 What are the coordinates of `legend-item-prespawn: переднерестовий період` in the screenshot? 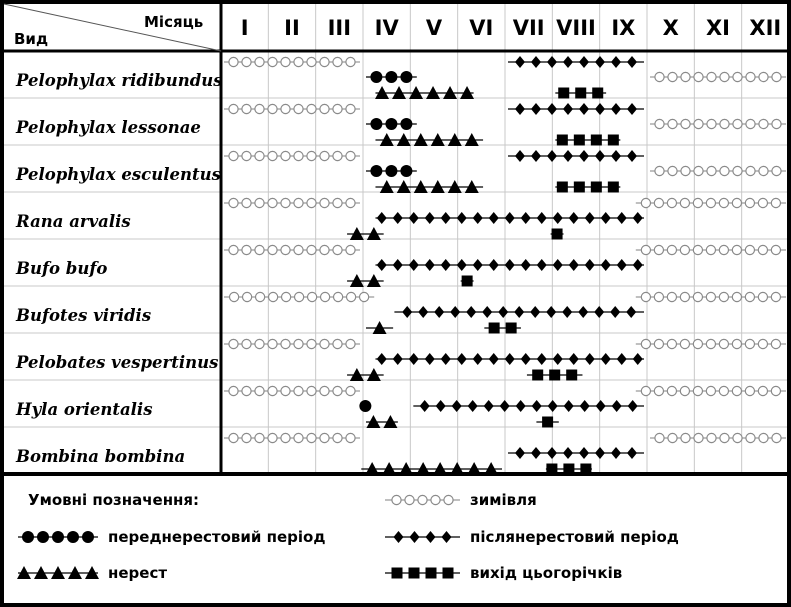 It's located at (171, 537).